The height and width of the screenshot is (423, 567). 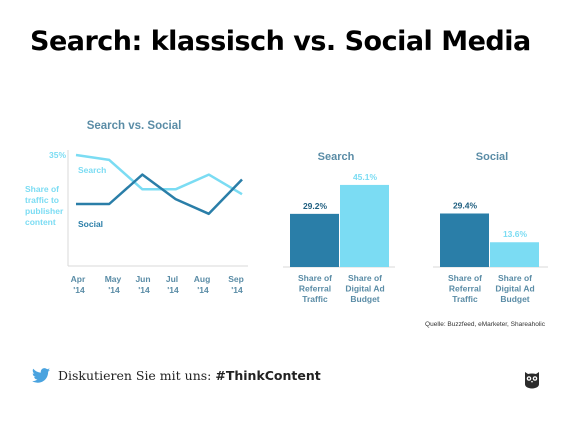 What do you see at coordinates (44, 205) in the screenshot?
I see `y-axis-label: Share of traffic to publisher content` at bounding box center [44, 205].